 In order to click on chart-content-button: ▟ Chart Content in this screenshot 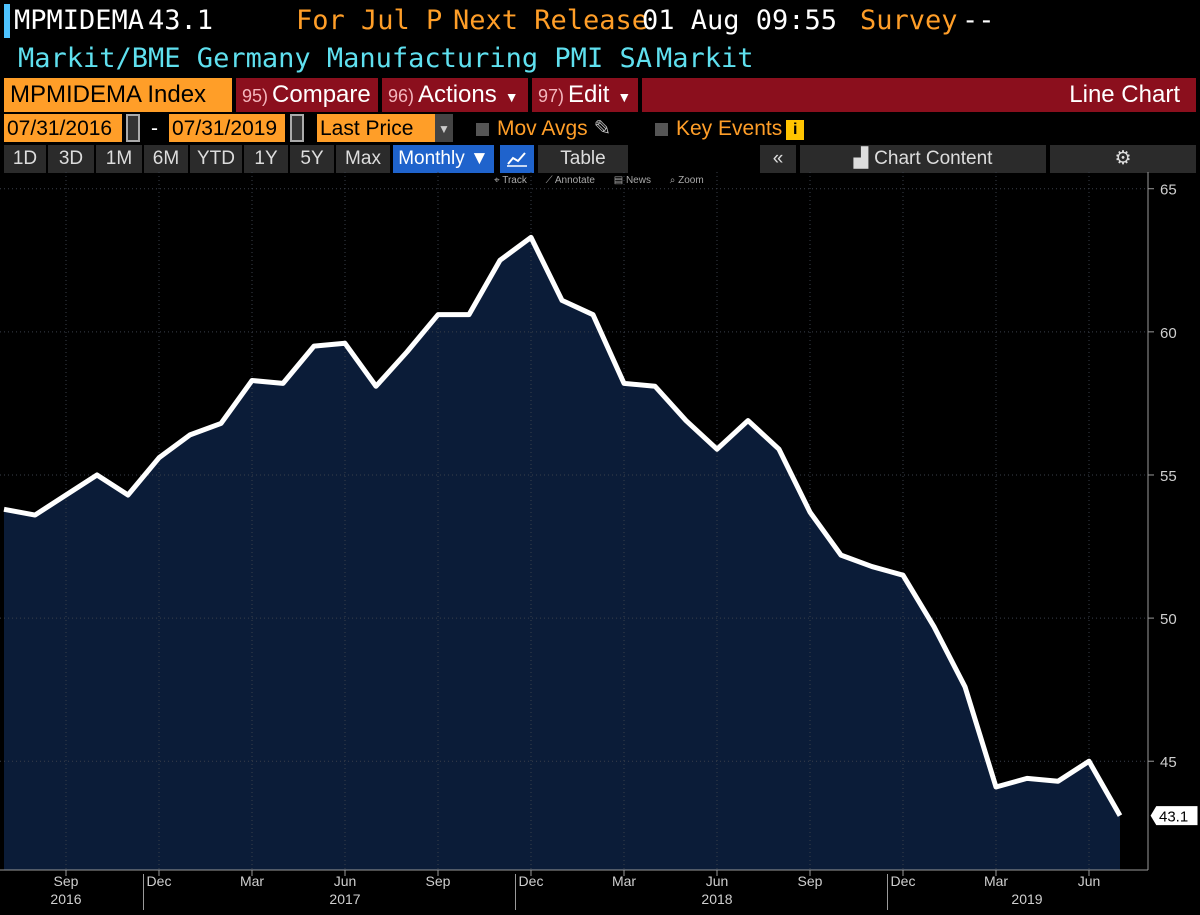, I will do `click(923, 159)`.